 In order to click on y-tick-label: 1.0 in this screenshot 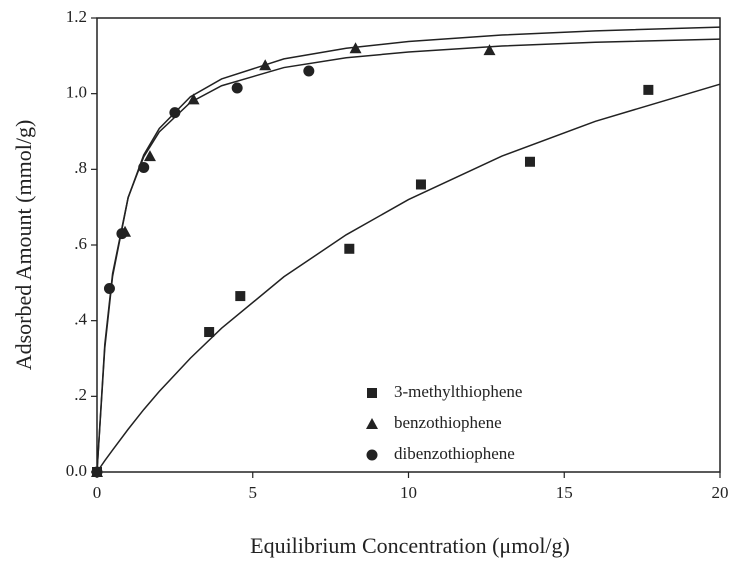, I will do `click(76, 92)`.